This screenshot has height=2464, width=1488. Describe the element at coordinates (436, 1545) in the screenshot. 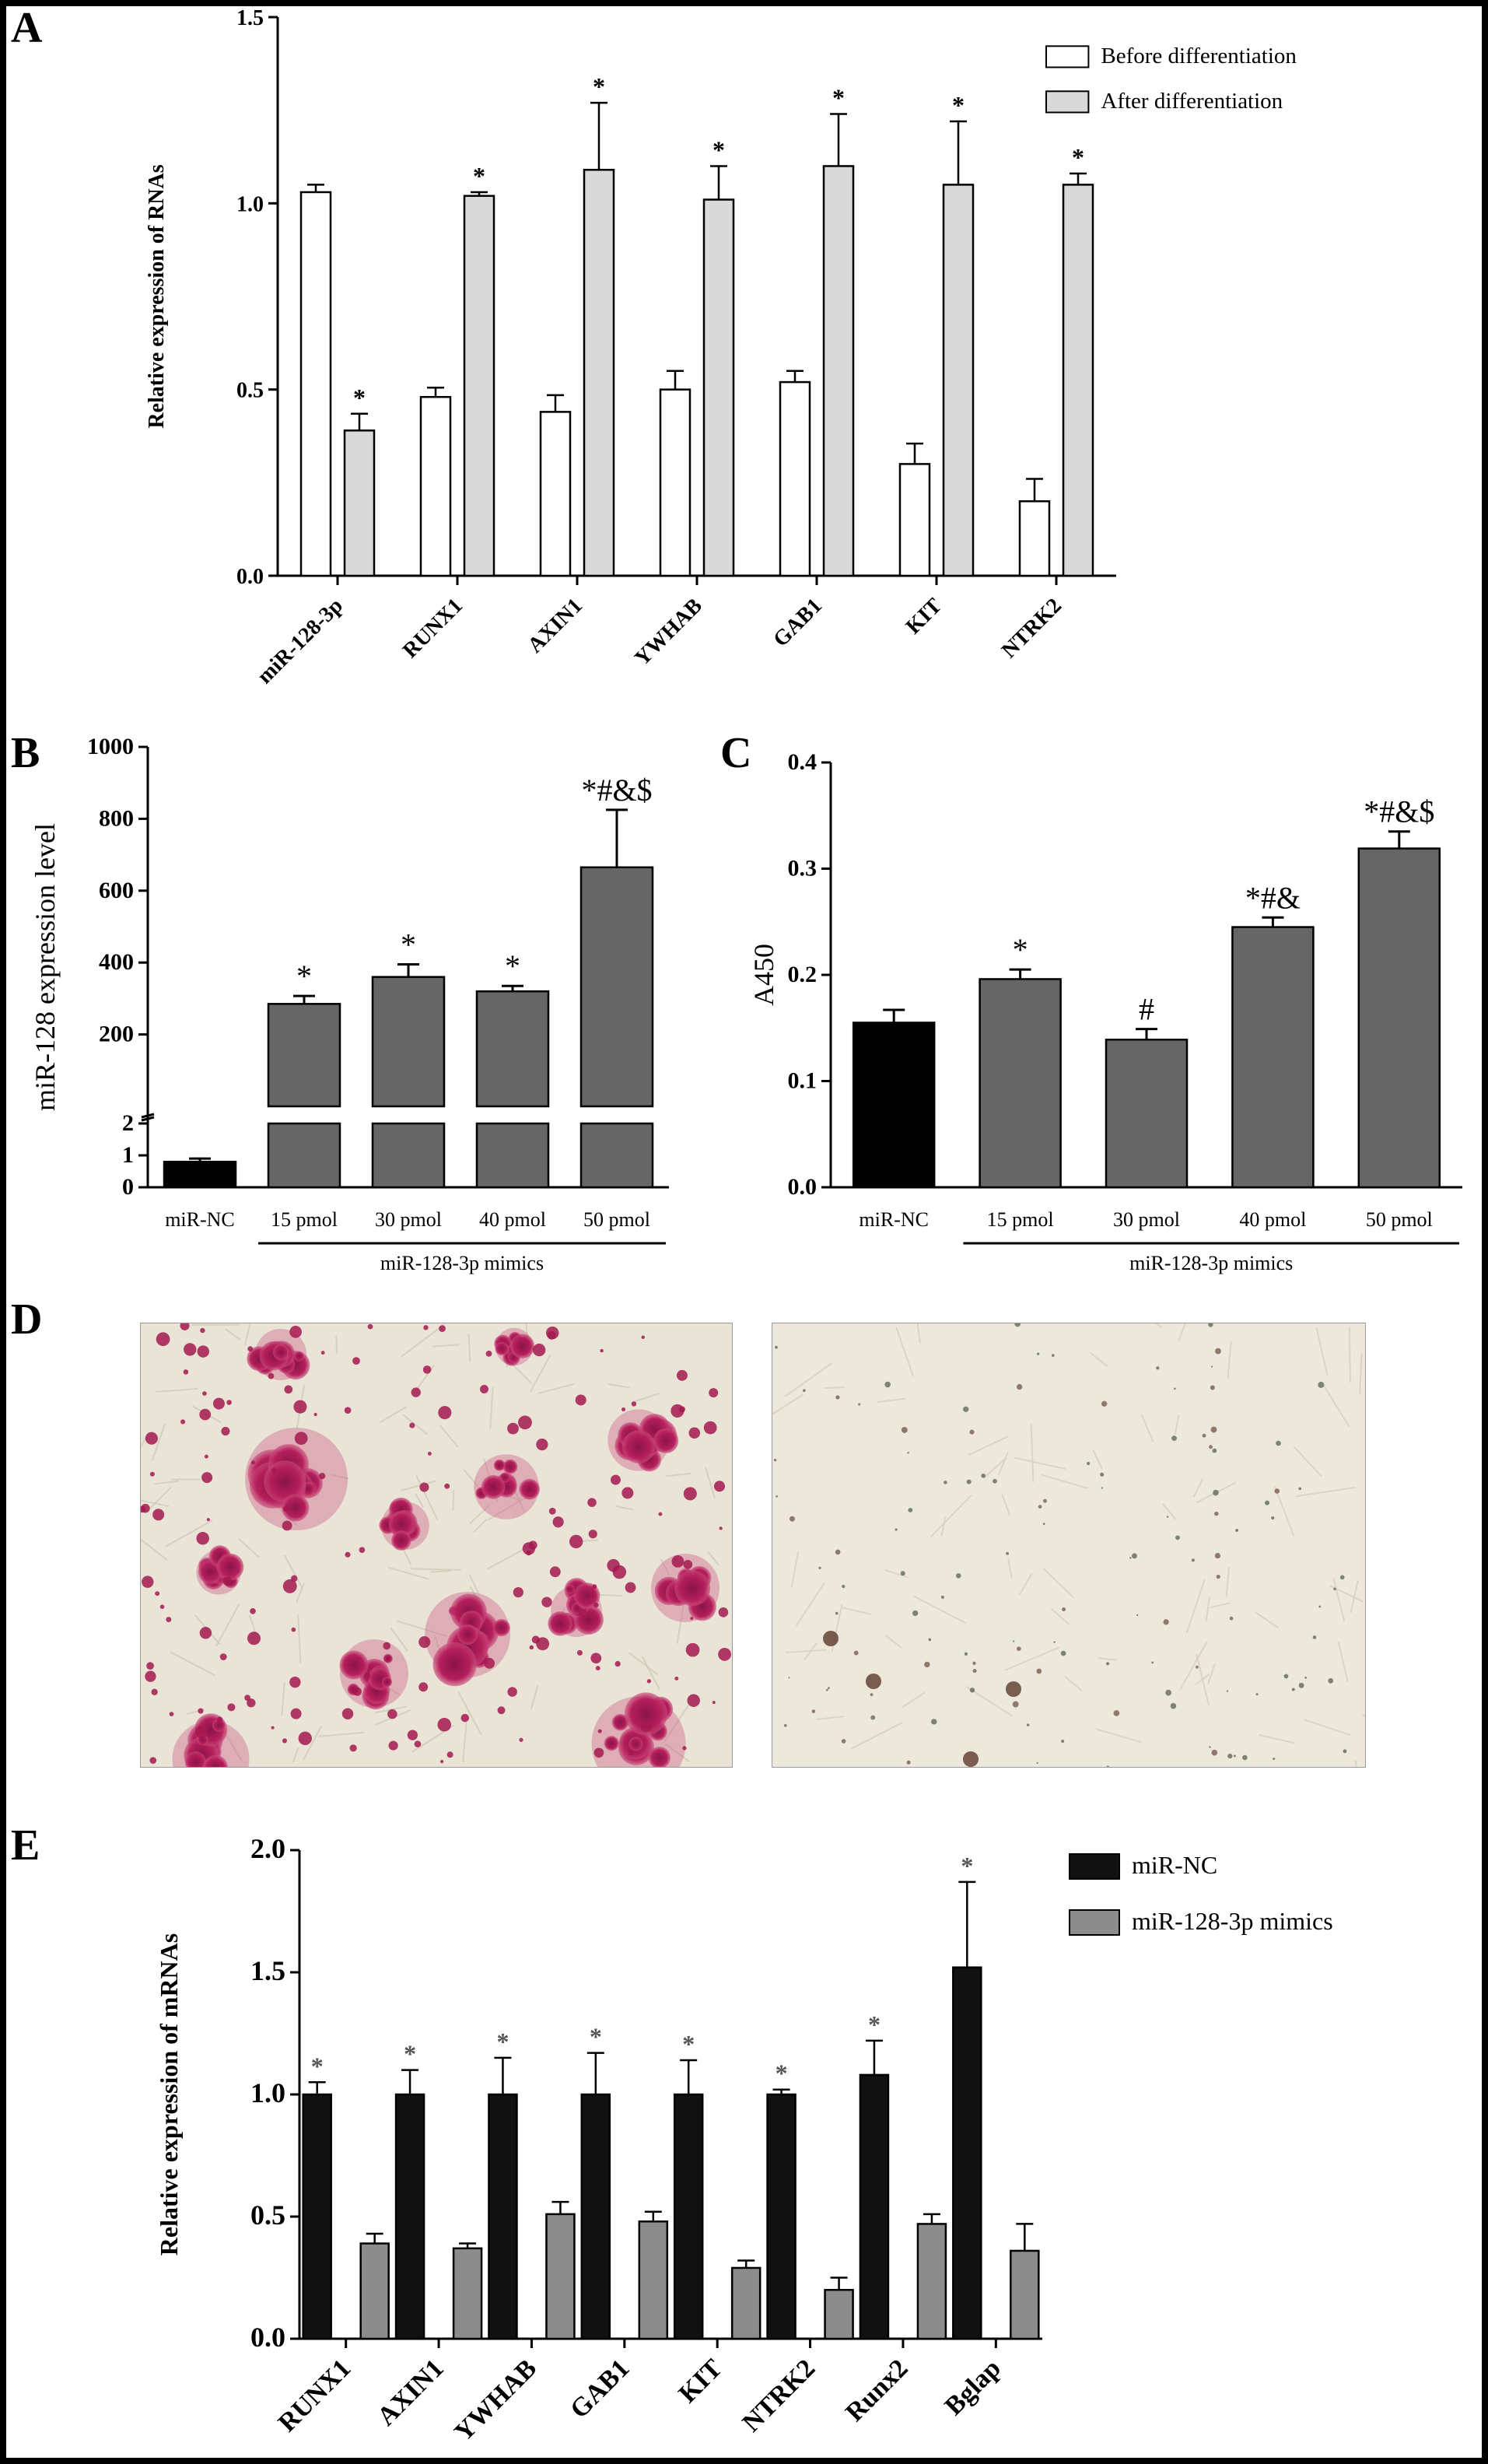

I see `micrograph-stained-nodules` at that location.